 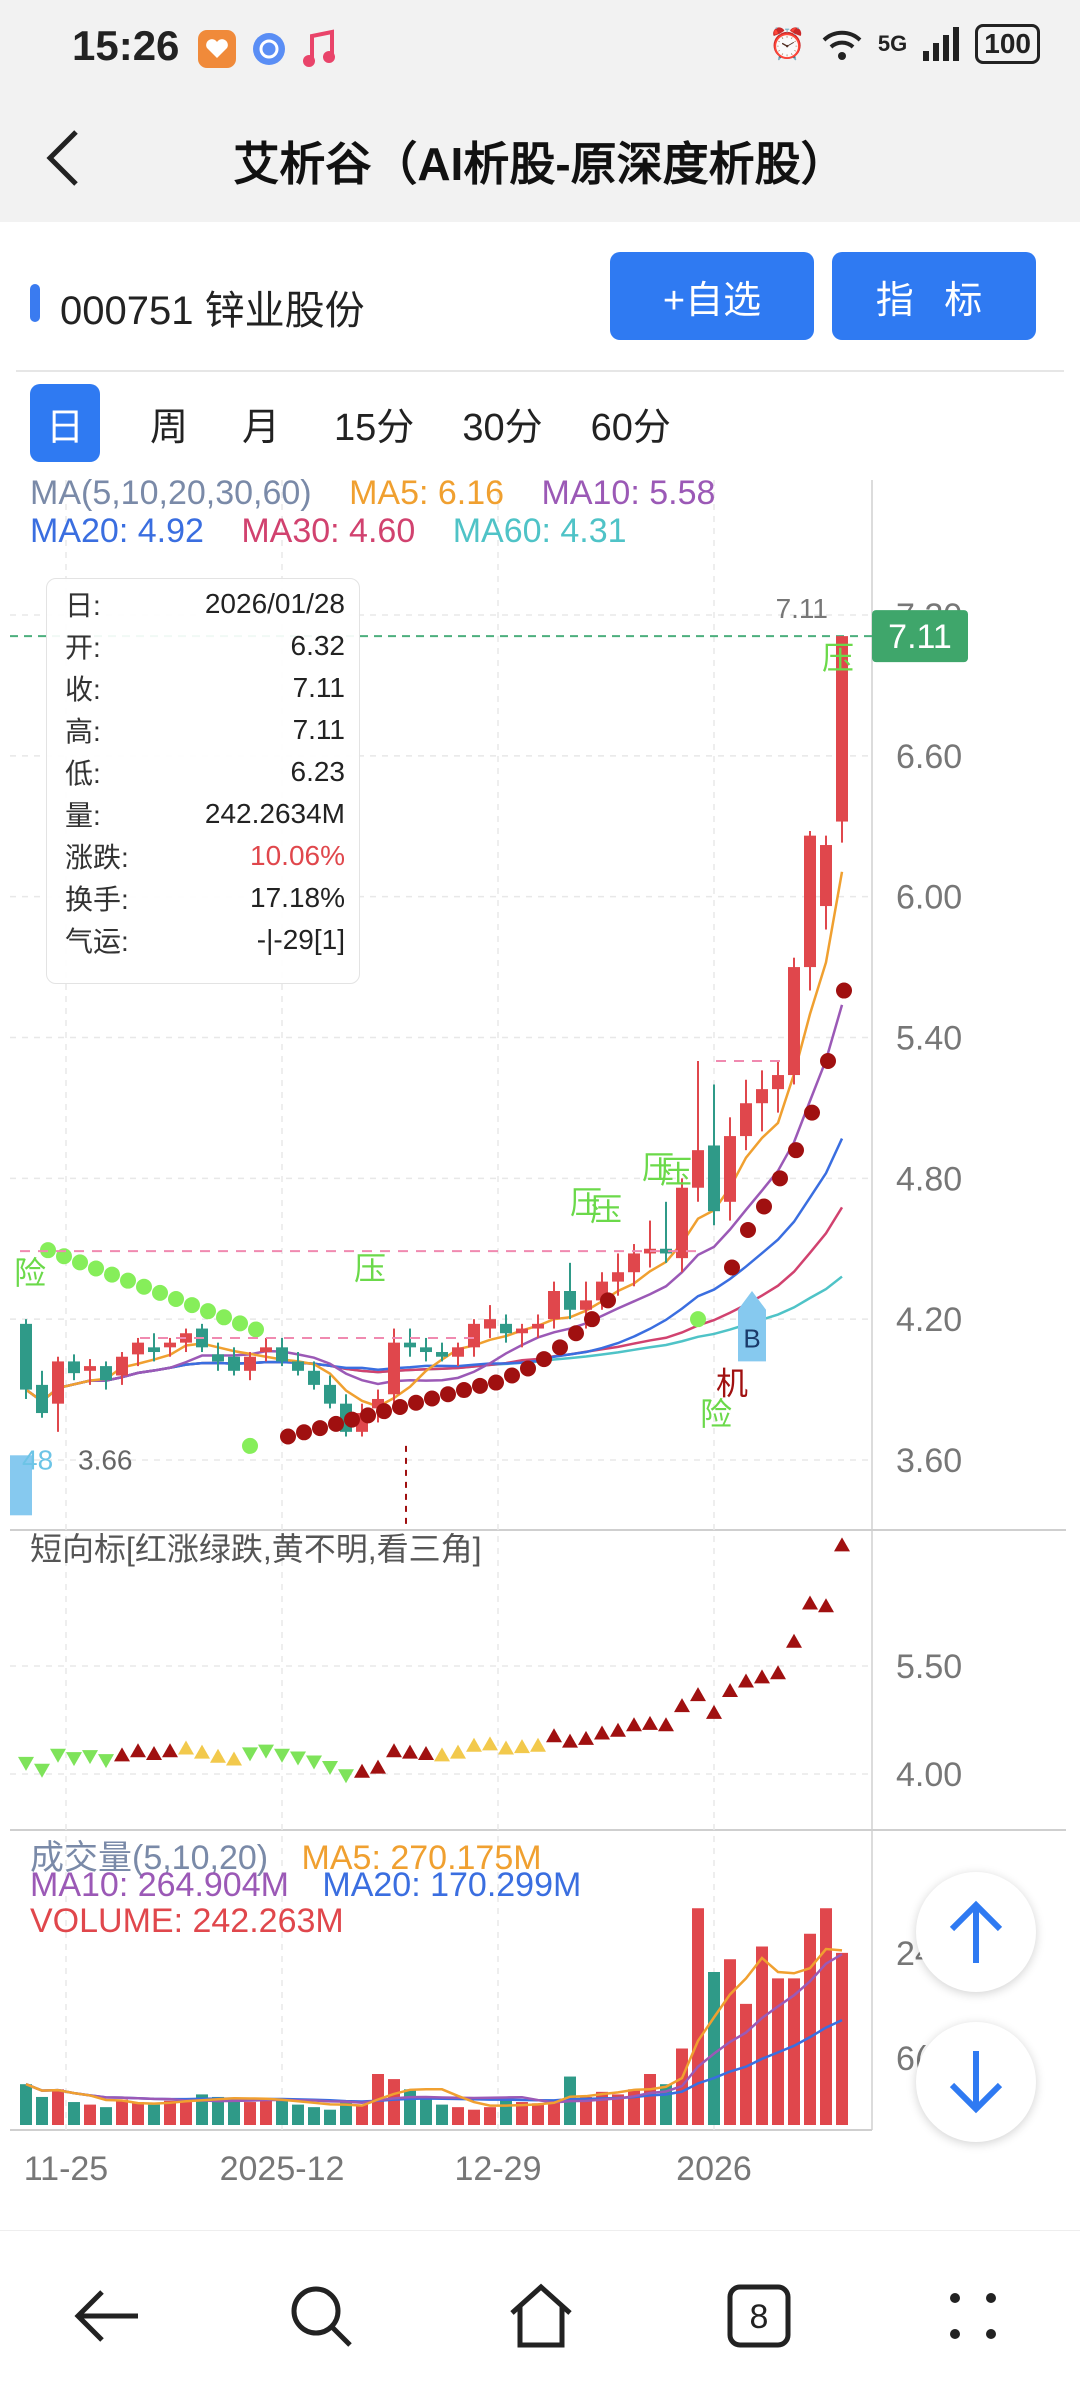 I want to click on nav-back-button, so click(x=107, y=2316).